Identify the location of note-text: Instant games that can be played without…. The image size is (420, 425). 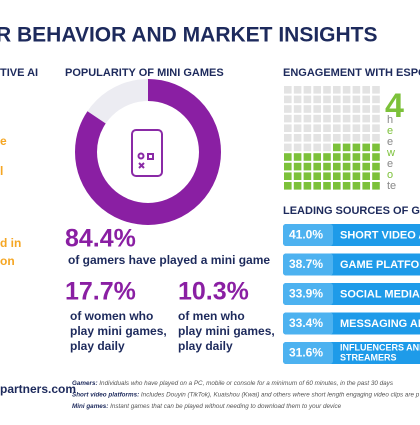
(224, 406).